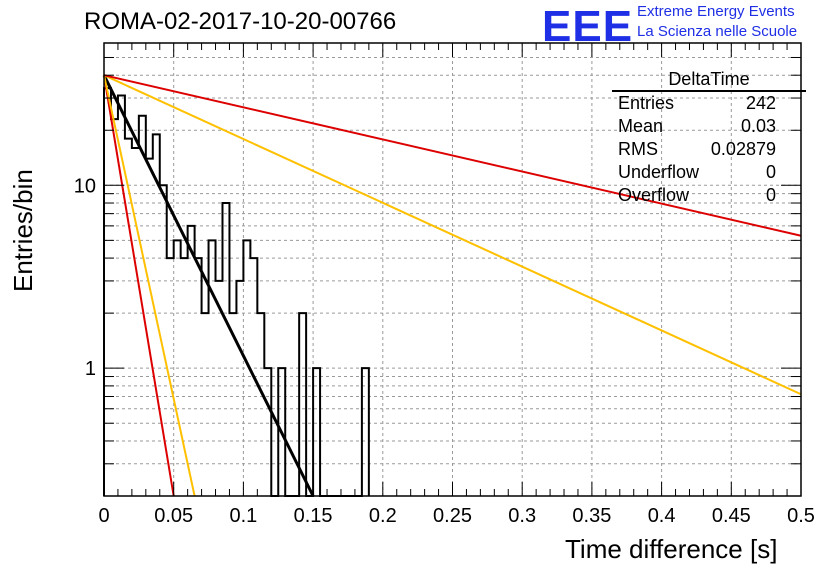 The height and width of the screenshot is (572, 836). Describe the element at coordinates (522, 516) in the screenshot. I see `x-tick-label: 0.3` at that location.